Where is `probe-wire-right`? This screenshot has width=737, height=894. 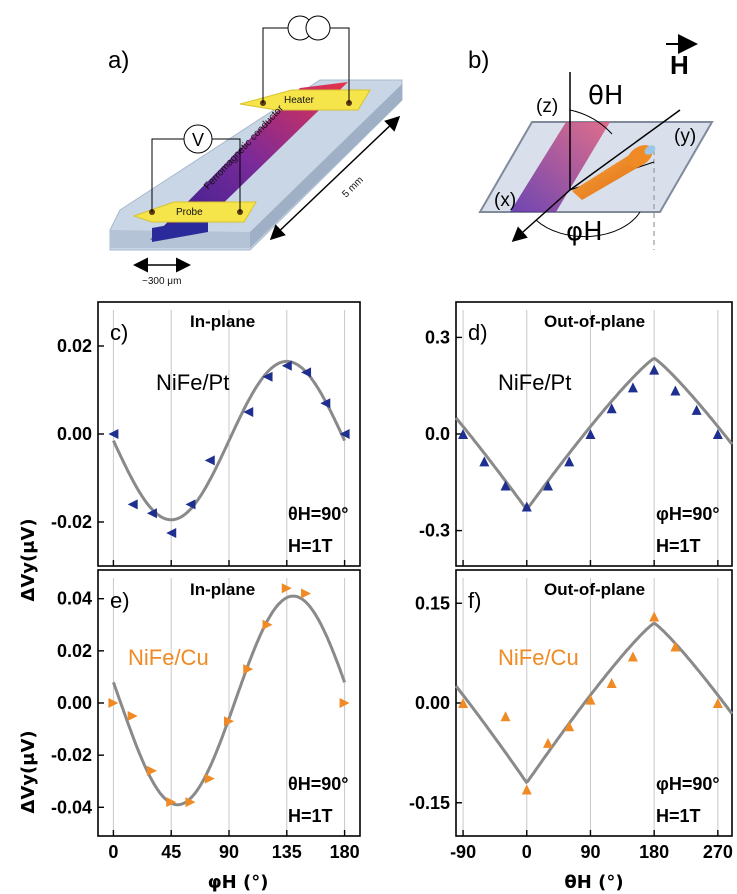
probe-wire-right is located at coordinates (226, 175).